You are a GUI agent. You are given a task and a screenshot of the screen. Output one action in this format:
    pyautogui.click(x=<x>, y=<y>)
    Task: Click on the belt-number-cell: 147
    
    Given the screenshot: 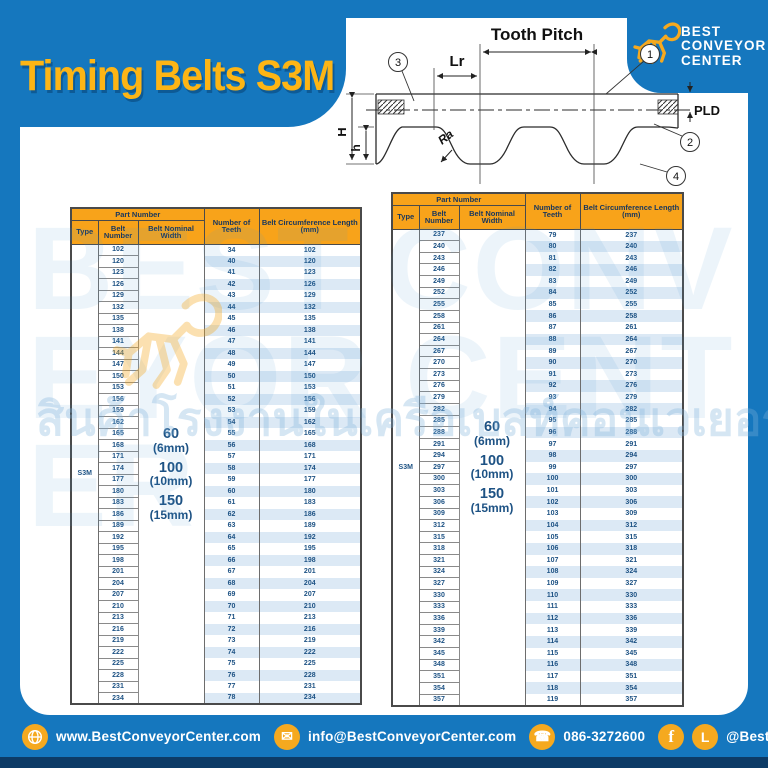 What is the action you would take?
    pyautogui.click(x=118, y=364)
    